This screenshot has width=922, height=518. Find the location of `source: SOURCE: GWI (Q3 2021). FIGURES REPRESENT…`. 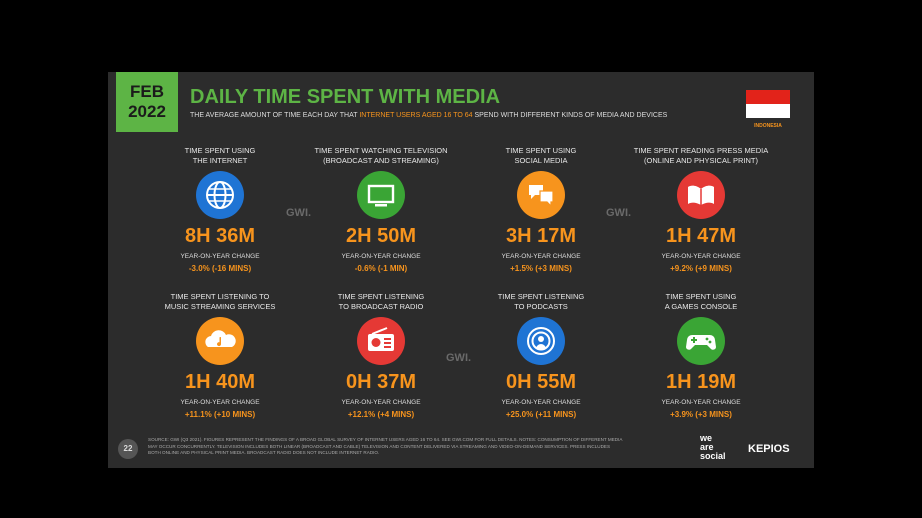

source: SOURCE: GWI (Q3 2021). FIGURES REPRESENT… is located at coordinates (385, 447).